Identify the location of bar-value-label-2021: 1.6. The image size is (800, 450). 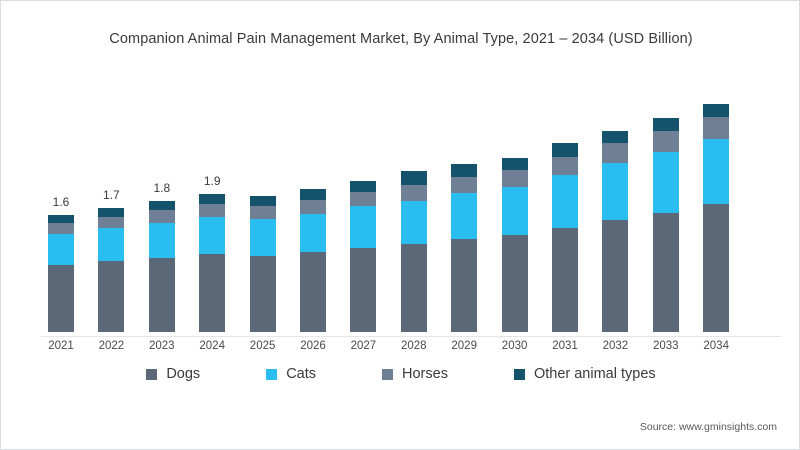
(61, 202).